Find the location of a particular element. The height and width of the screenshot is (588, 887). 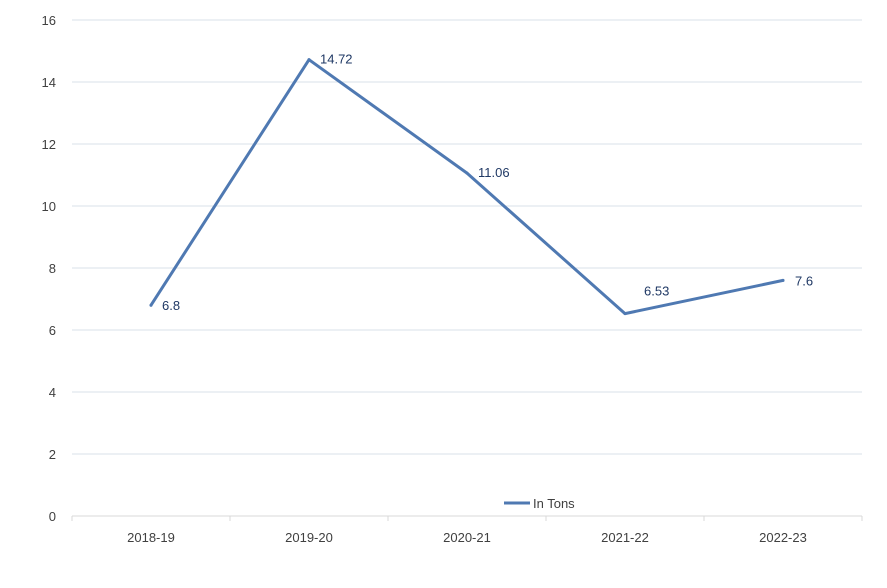

axes is located at coordinates (467, 518).